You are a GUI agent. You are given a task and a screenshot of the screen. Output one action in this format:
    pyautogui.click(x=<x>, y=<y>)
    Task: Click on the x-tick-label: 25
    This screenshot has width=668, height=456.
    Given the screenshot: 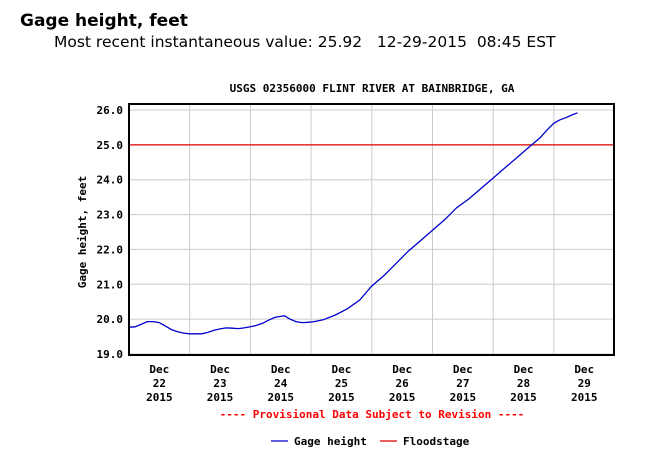 What is the action you would take?
    pyautogui.click(x=341, y=383)
    